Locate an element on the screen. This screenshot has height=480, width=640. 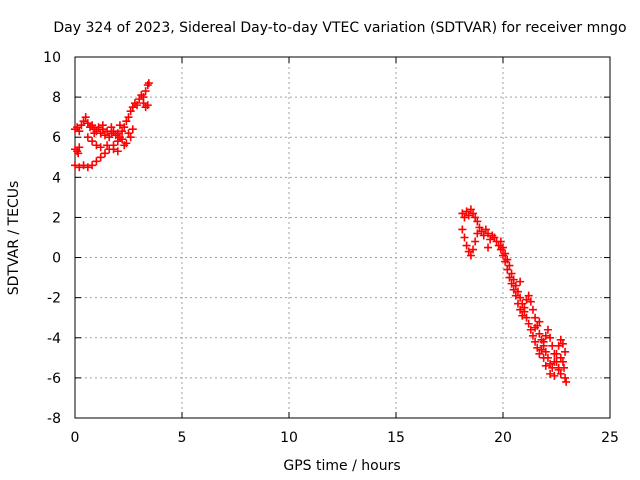
x-tick-label: 10 is located at coordinates (289, 438).